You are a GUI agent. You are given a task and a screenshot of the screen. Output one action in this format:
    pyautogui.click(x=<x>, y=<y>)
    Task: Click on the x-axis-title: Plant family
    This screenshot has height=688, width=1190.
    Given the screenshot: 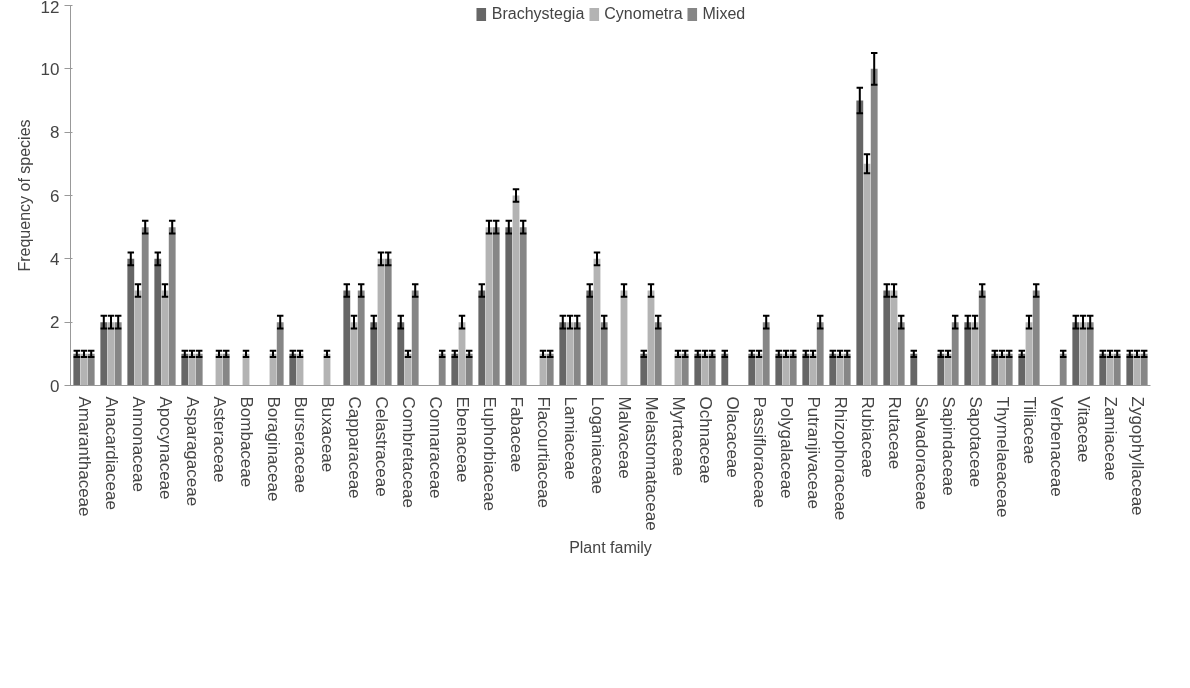 What is the action you would take?
    pyautogui.click(x=610, y=547)
    